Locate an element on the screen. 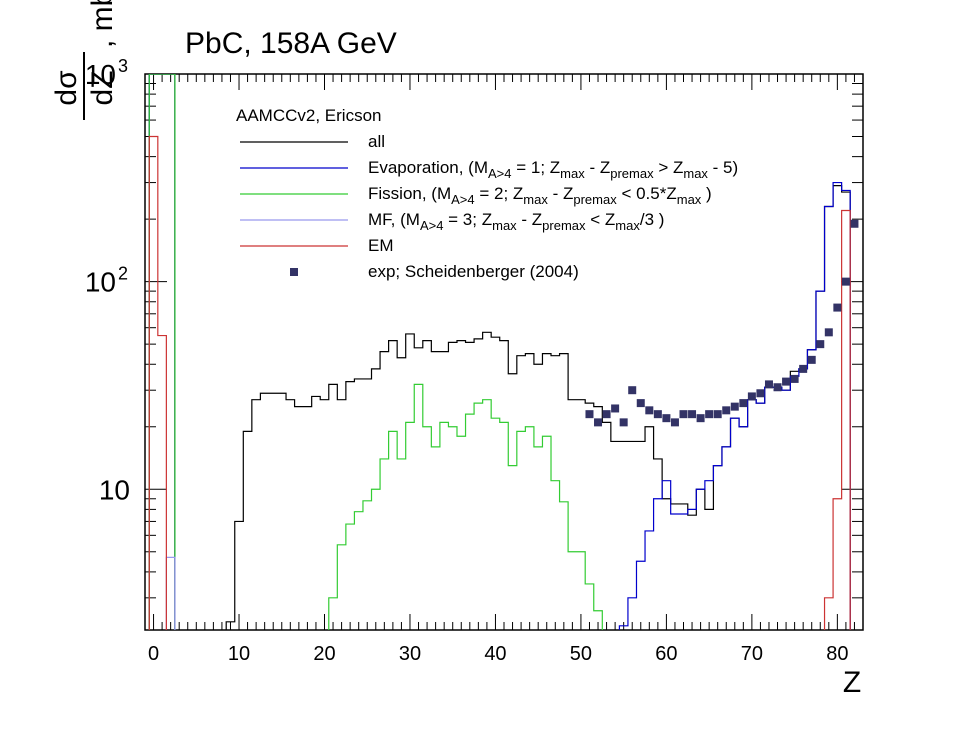  chart-title: PbC, 158A GeV is located at coordinates (291, 43).